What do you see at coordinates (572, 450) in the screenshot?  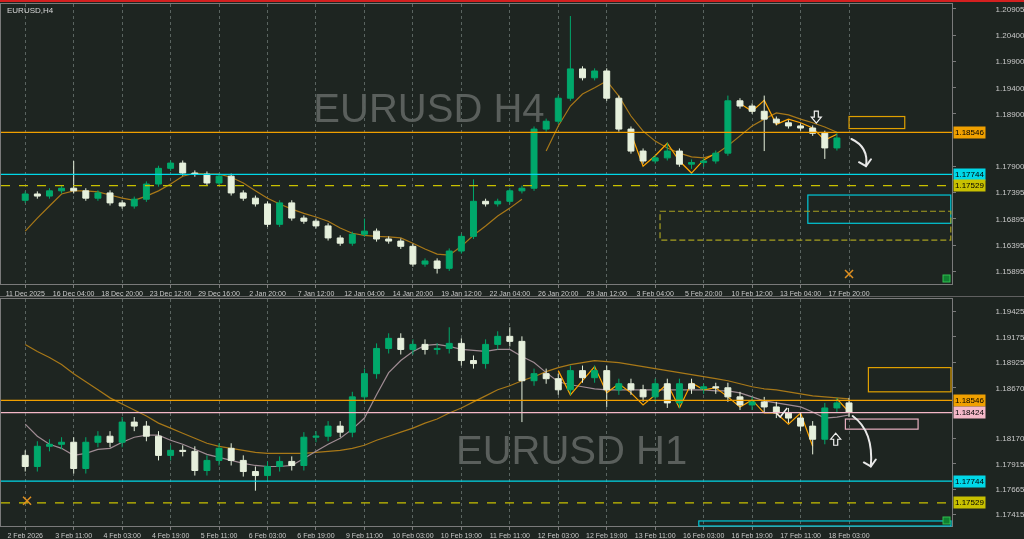 I see `annotation: EURUSD H1` at bounding box center [572, 450].